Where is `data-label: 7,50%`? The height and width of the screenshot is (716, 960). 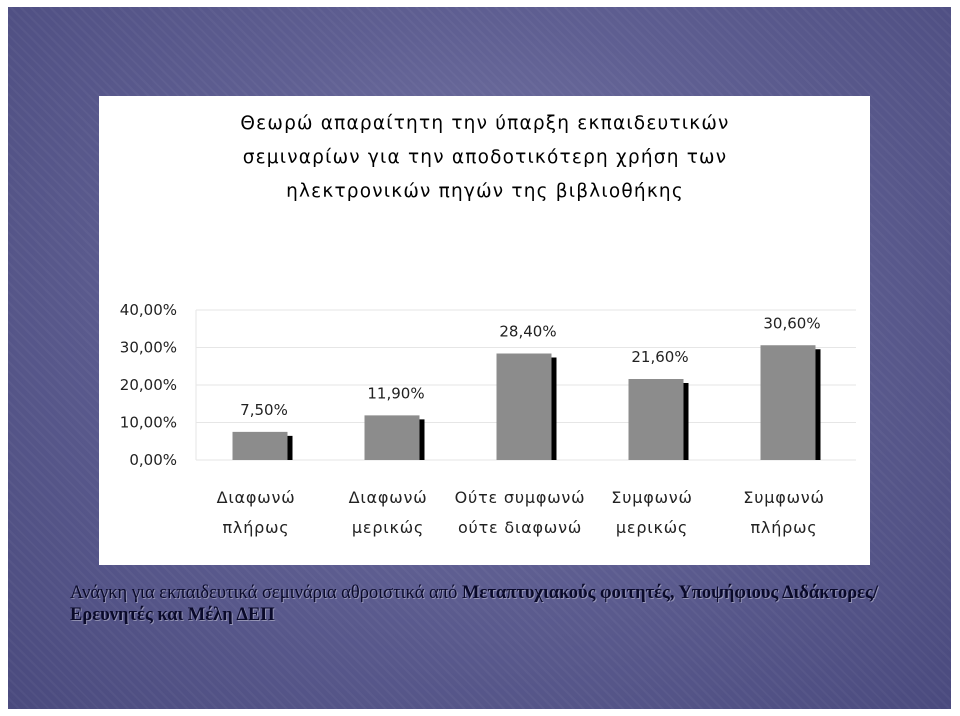
data-label: 7,50% is located at coordinates (264, 410).